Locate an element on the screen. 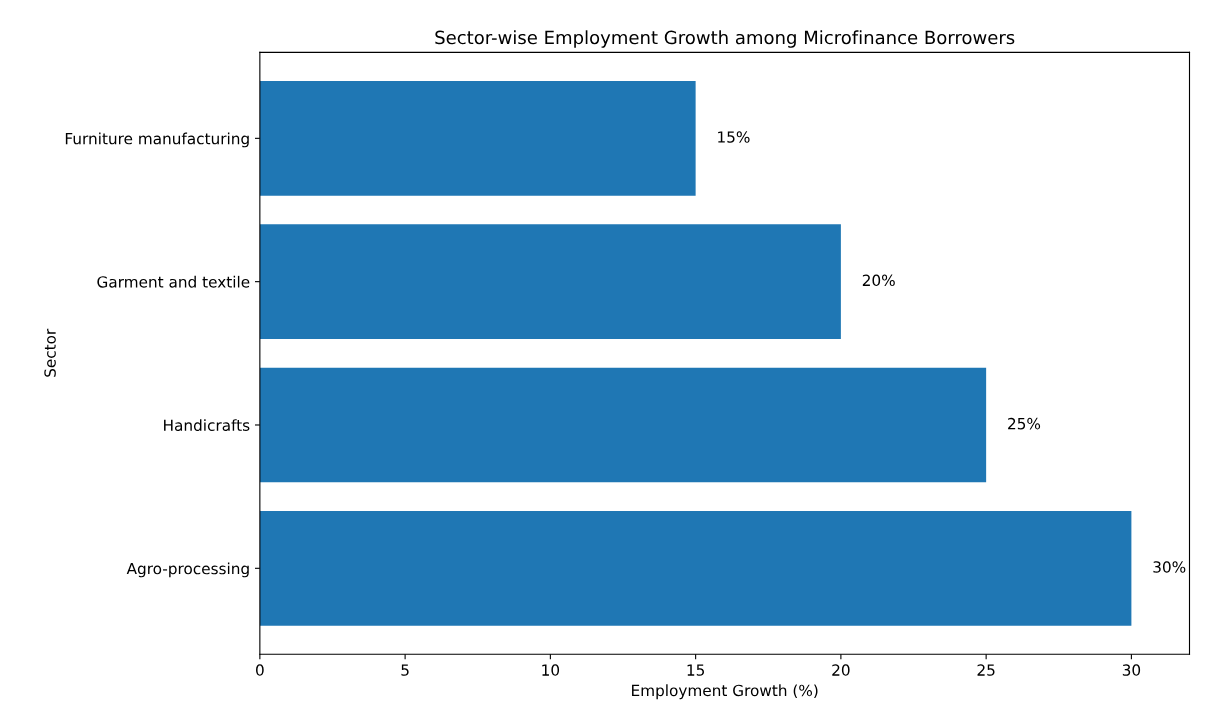 The image size is (1220, 727). y-tick-label: Agro-processing is located at coordinates (187, 570).